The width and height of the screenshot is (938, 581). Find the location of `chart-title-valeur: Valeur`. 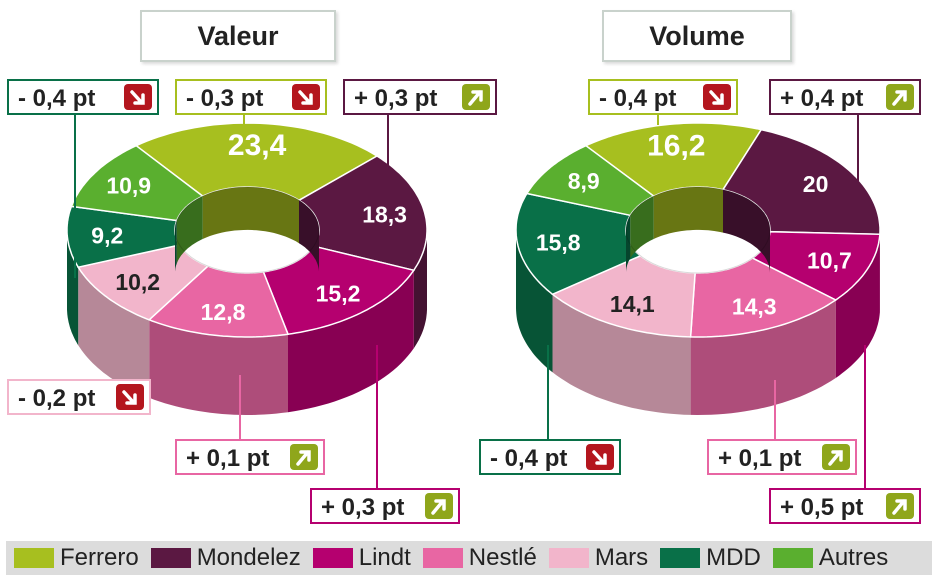

chart-title-valeur: Valeur is located at coordinates (238, 36).